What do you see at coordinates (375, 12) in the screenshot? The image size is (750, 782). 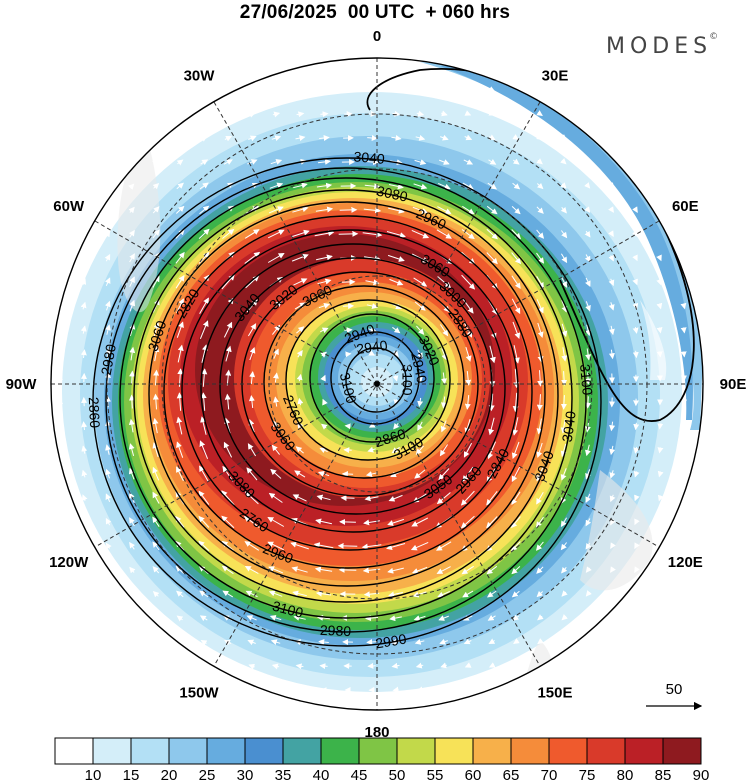 I see `map-title: 27/06/2025 00 UTC + 060 hrs` at bounding box center [375, 12].